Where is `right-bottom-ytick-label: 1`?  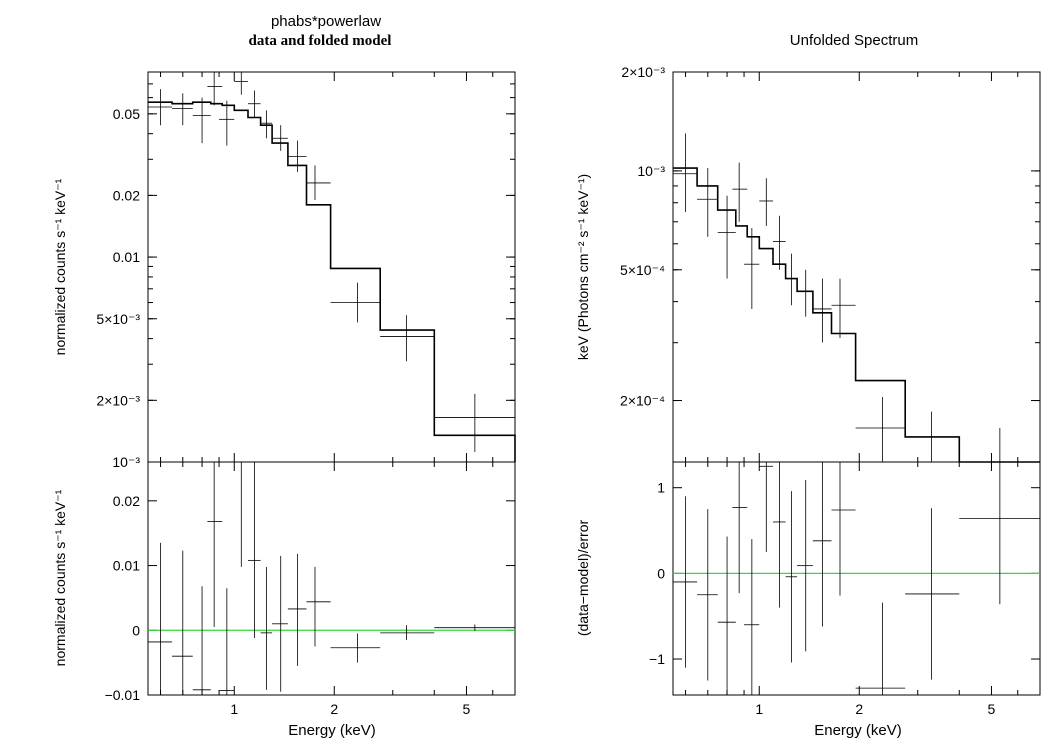 right-bottom-ytick-label: 1 is located at coordinates (661, 488).